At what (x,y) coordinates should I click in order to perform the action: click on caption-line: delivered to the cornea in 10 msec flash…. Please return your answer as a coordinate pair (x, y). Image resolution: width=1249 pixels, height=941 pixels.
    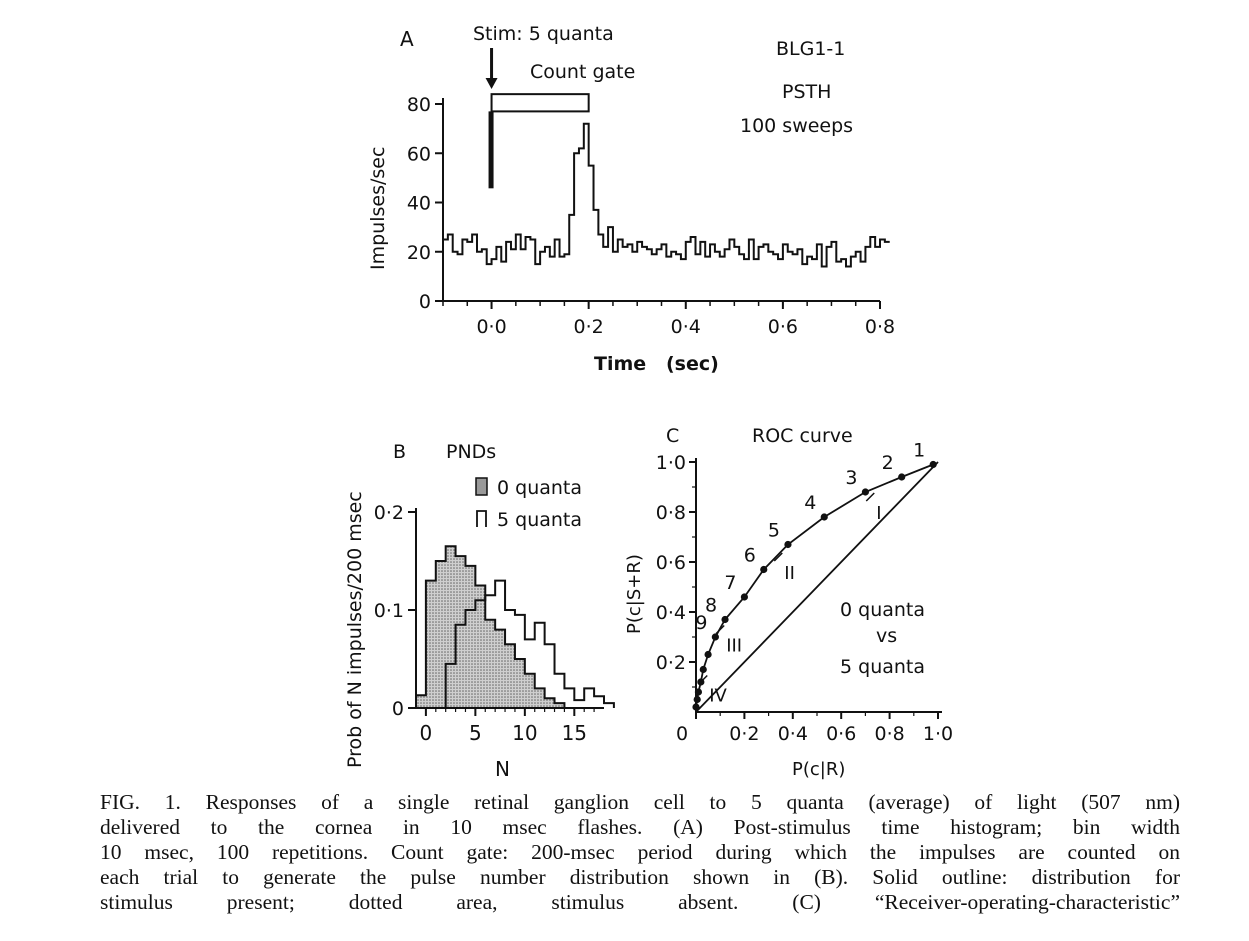
    Looking at the image, I should click on (640, 827).